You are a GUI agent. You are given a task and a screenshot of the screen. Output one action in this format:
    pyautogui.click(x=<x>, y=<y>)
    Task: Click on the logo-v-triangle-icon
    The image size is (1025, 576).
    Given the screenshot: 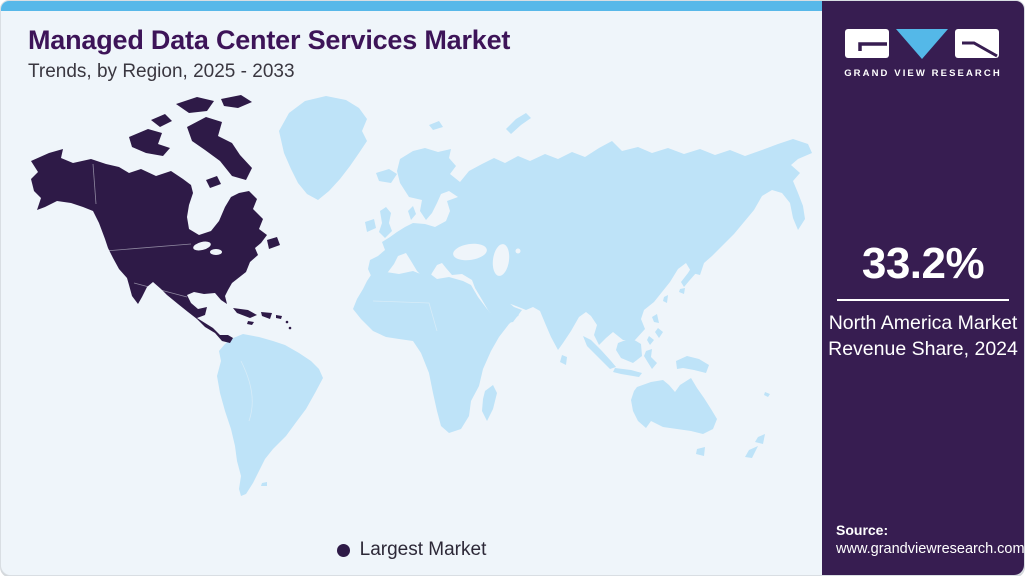 What is the action you would take?
    pyautogui.click(x=922, y=44)
    